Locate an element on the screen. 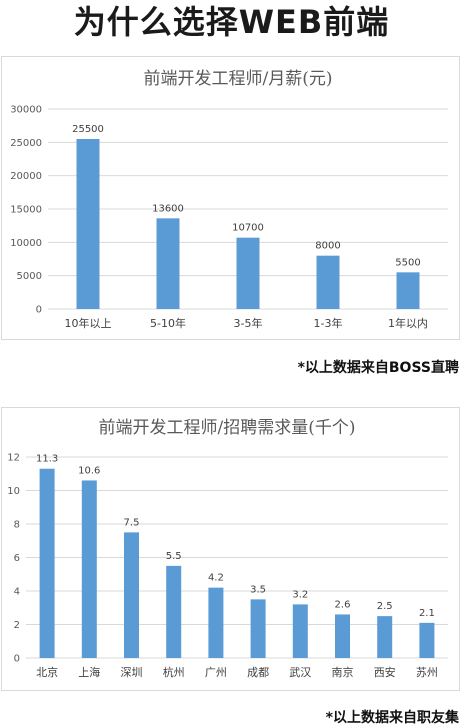  category-label: 上海 is located at coordinates (89, 672).